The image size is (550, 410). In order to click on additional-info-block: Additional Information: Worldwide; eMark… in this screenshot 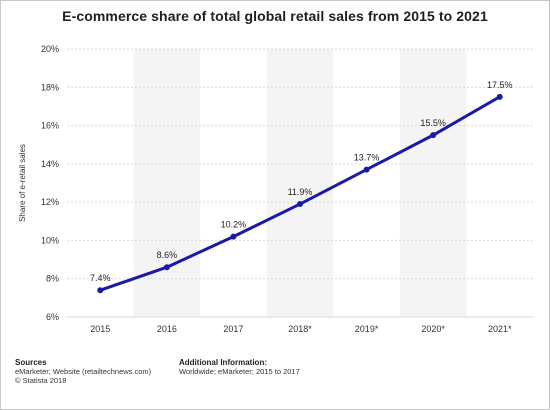, I will do `click(239, 367)`.